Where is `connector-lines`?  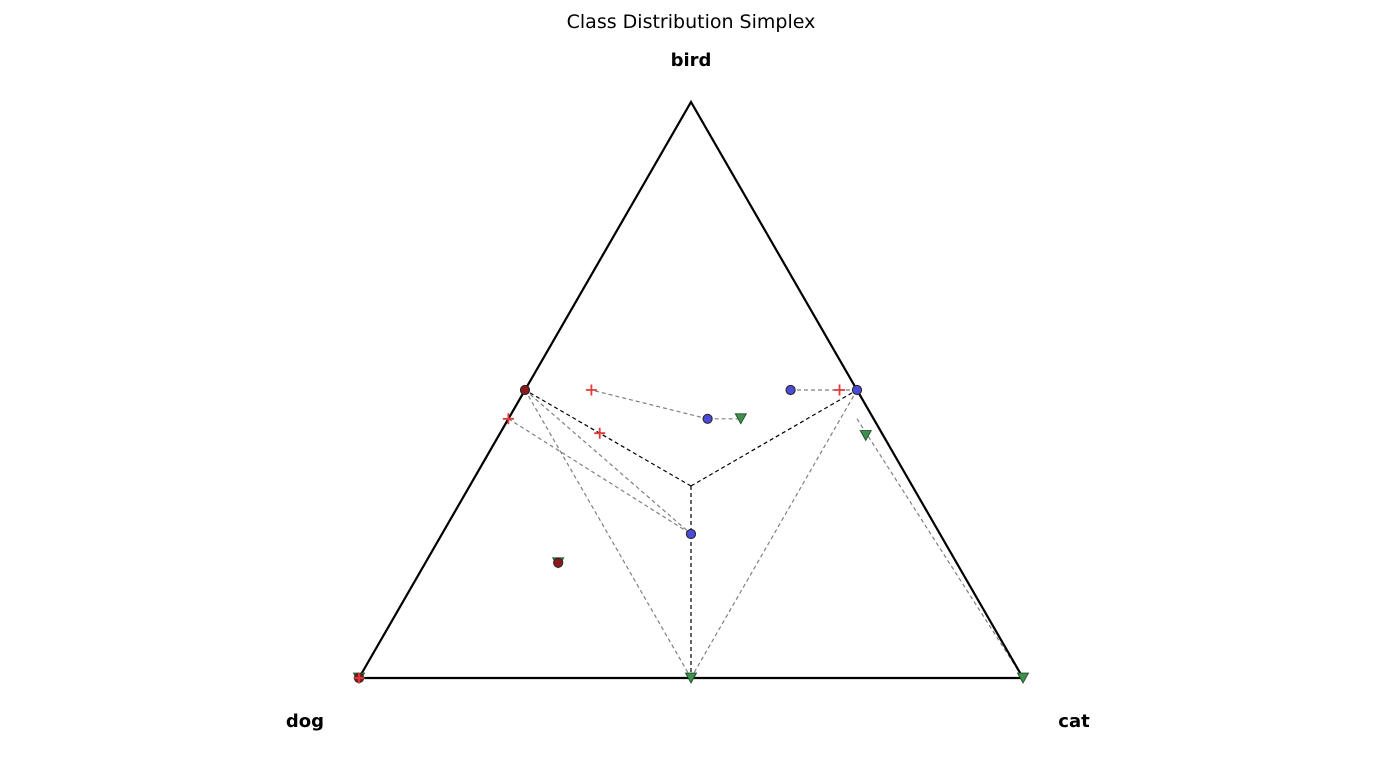
connector-lines is located at coordinates (766, 534).